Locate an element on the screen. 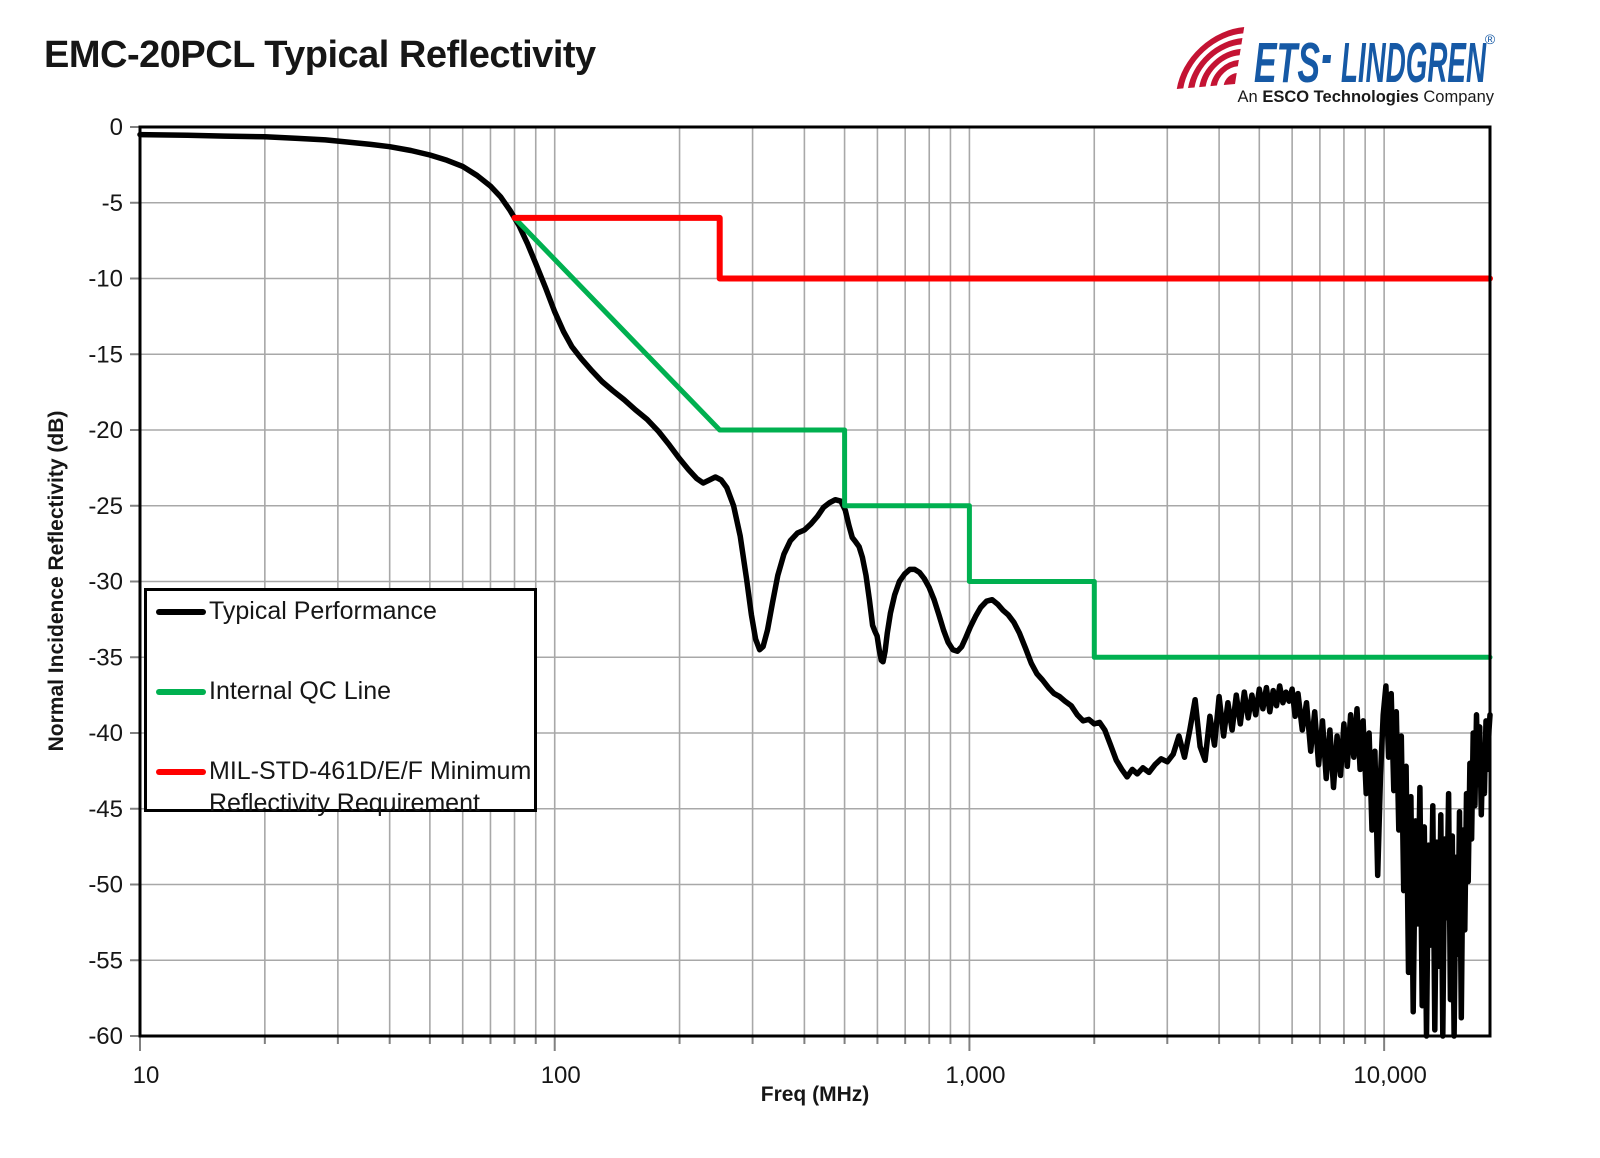  radio-waves-icon is located at coordinates (1210, 58).